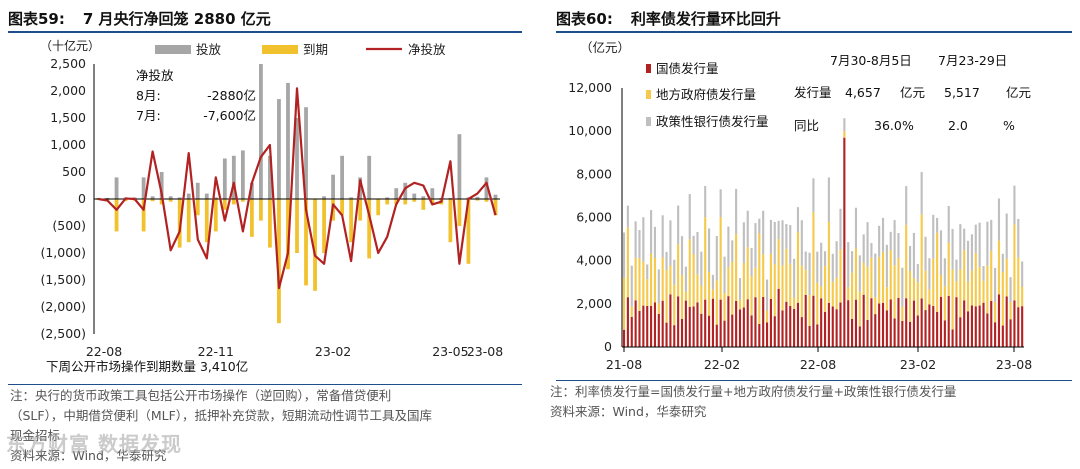 The height and width of the screenshot is (469, 1080). I want to click on left-legend-swatch-injection, so click(173, 49).